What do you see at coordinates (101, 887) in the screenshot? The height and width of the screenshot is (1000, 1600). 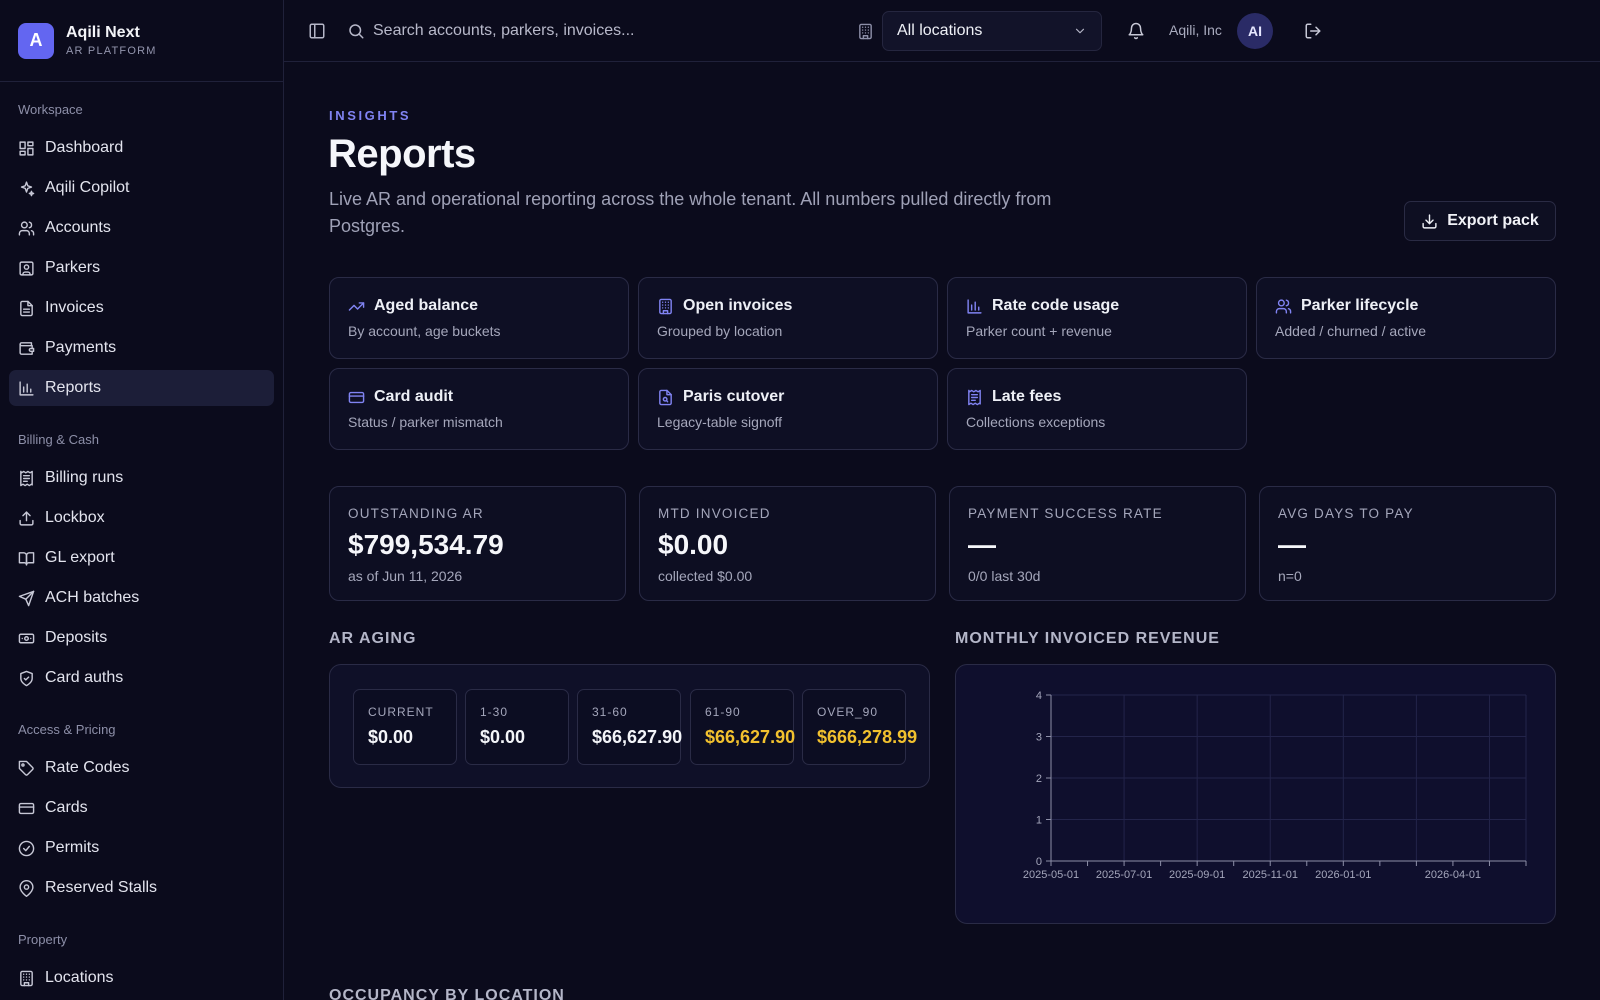 I see `sidebar-item-label: Reserved Stalls` at bounding box center [101, 887].